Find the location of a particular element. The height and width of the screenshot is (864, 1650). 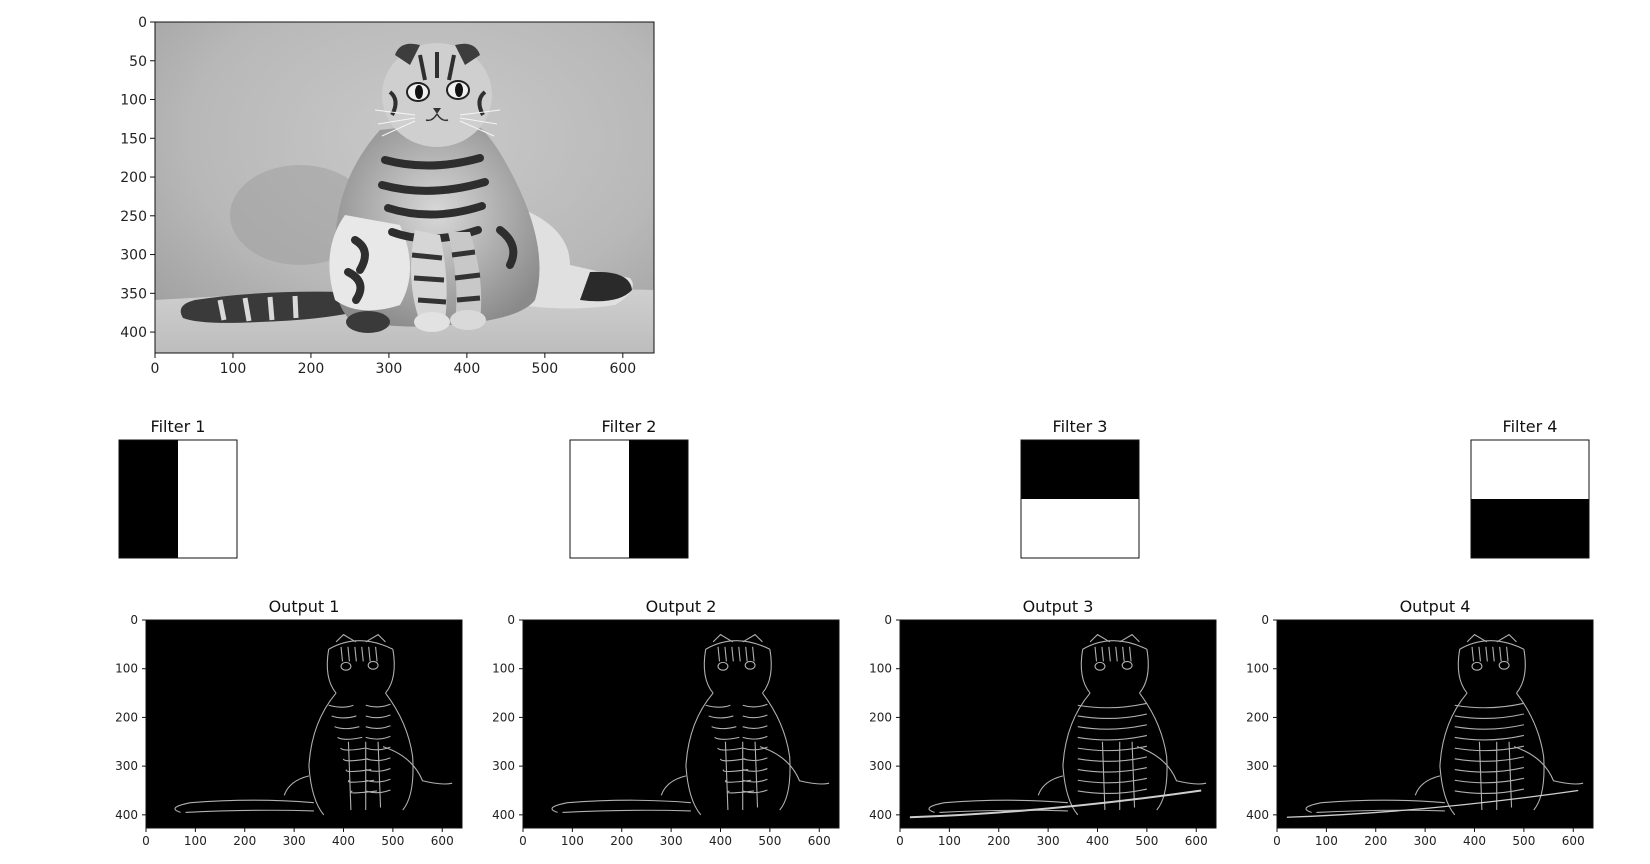

filter-1-panel: Filter 1 is located at coordinates (178, 488).